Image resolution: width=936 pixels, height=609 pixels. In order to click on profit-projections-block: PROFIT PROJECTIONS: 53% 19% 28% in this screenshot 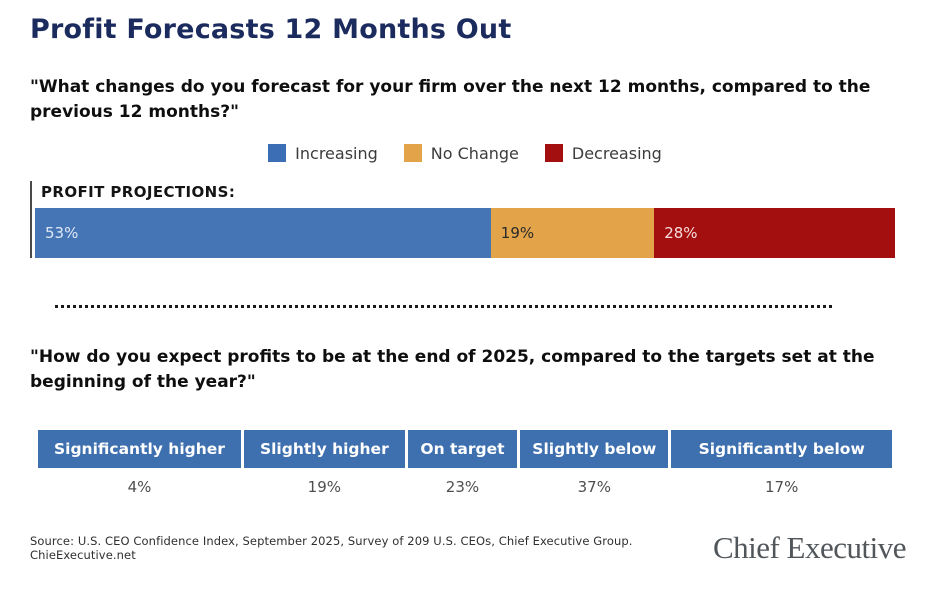, I will do `click(462, 220)`.